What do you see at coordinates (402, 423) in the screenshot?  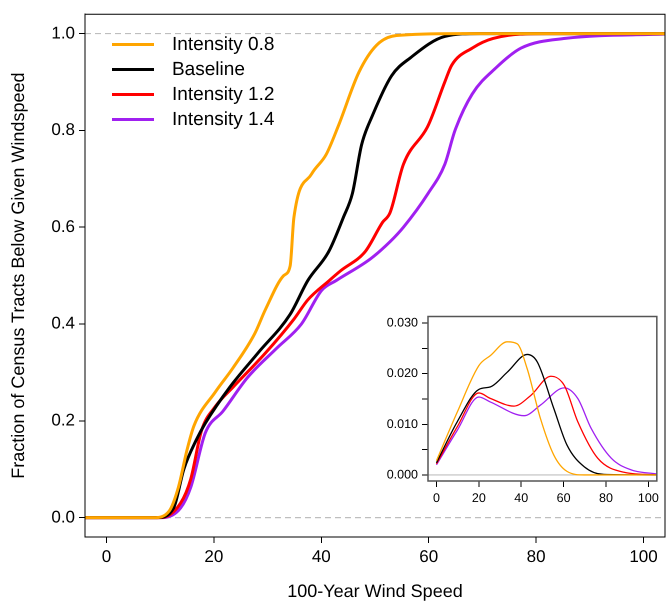 I see `y-tick-label: 0.010` at bounding box center [402, 423].